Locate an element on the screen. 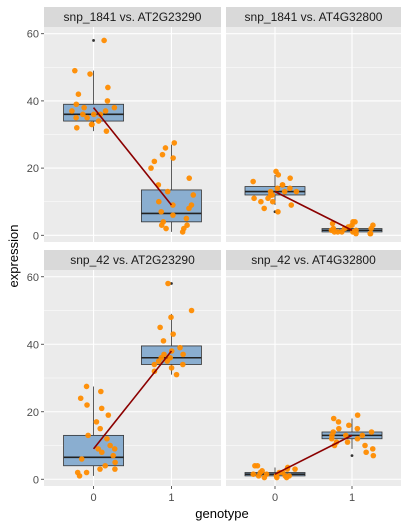  facet-title: snp_42 vs. AT4G32800 is located at coordinates (313, 260).